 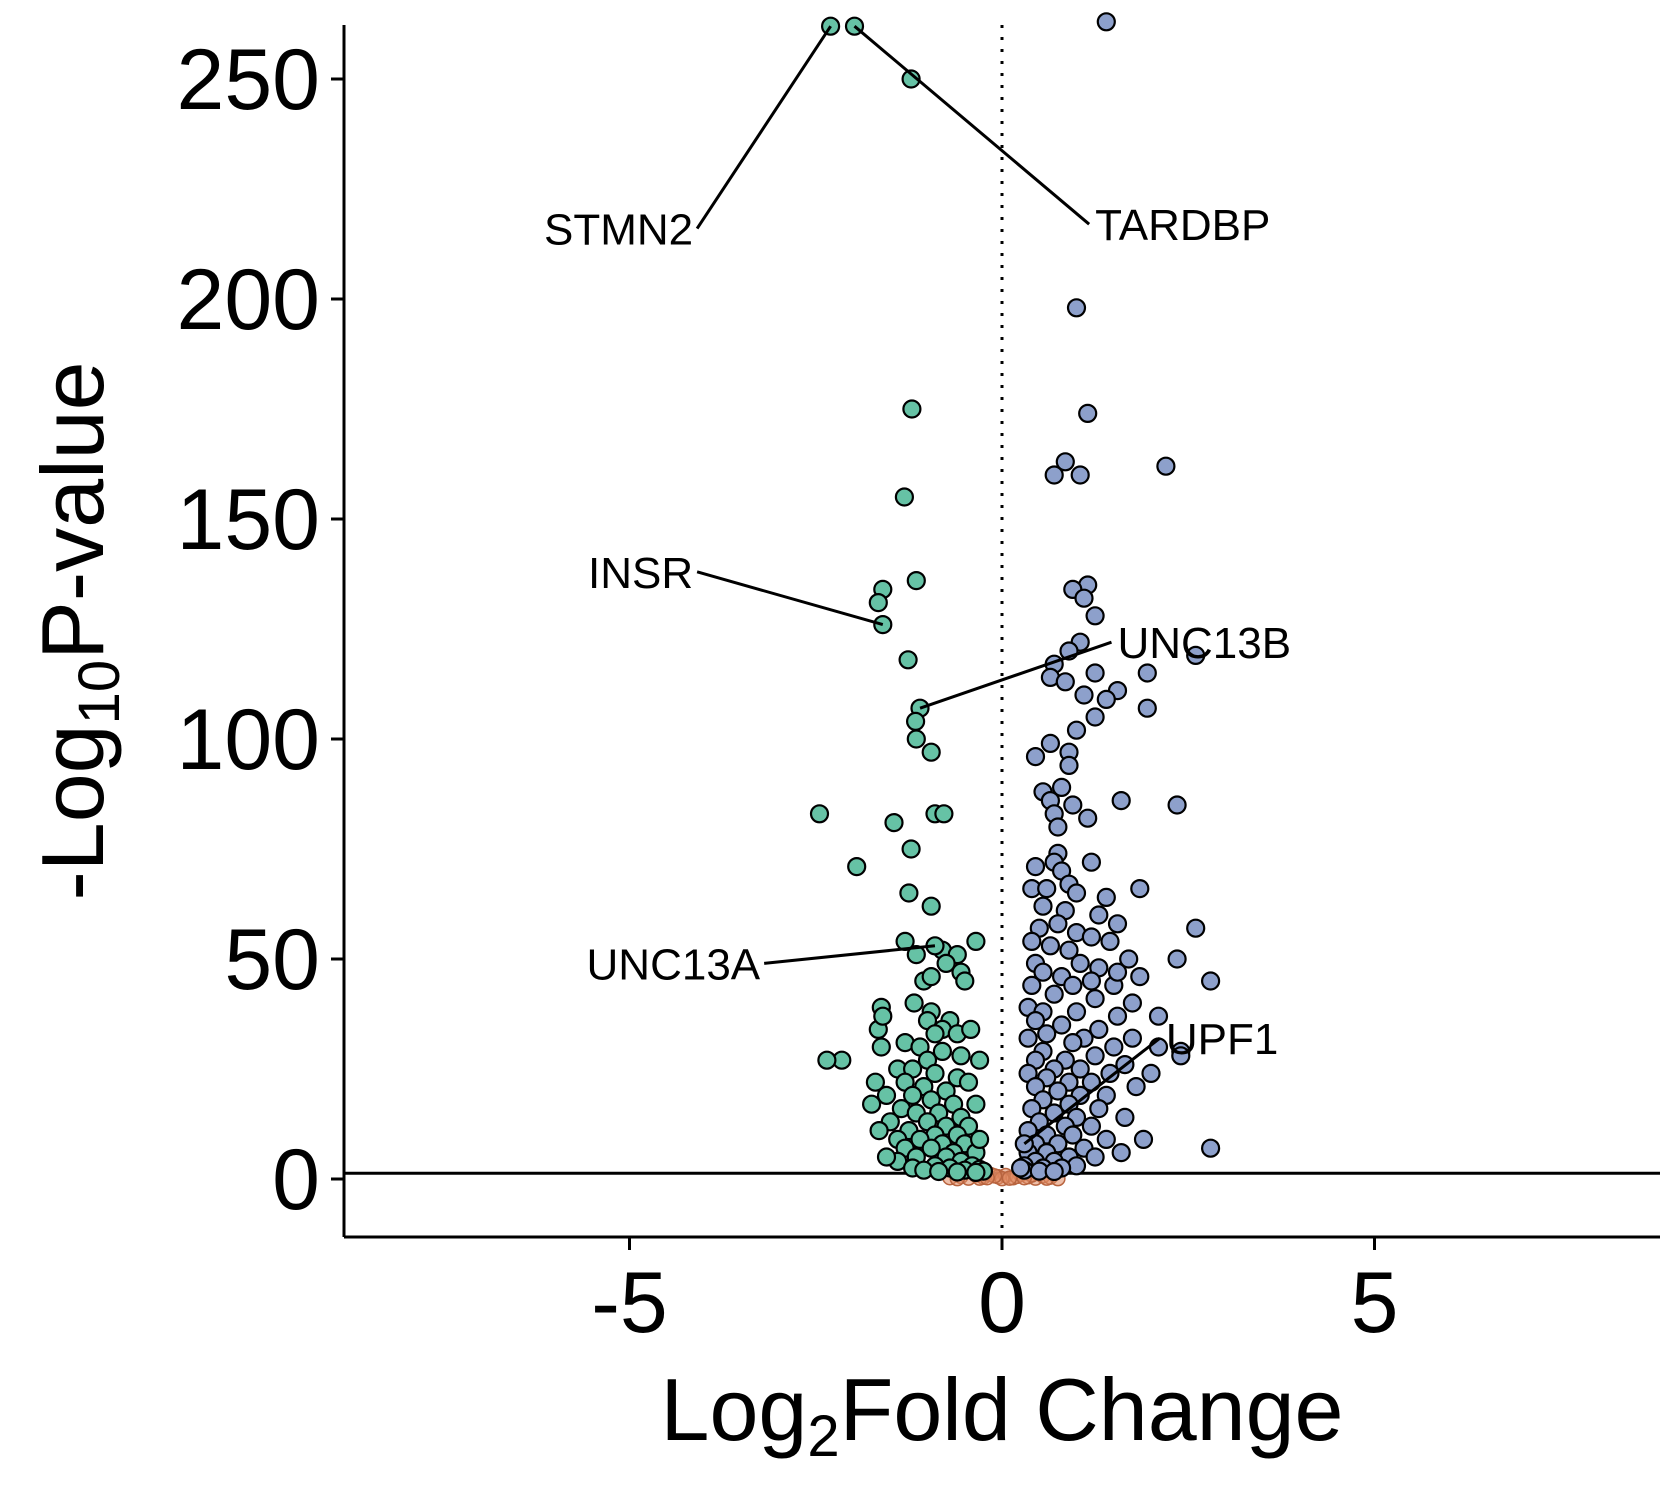 I want to click on y-tick-label: 250, so click(x=249, y=80).